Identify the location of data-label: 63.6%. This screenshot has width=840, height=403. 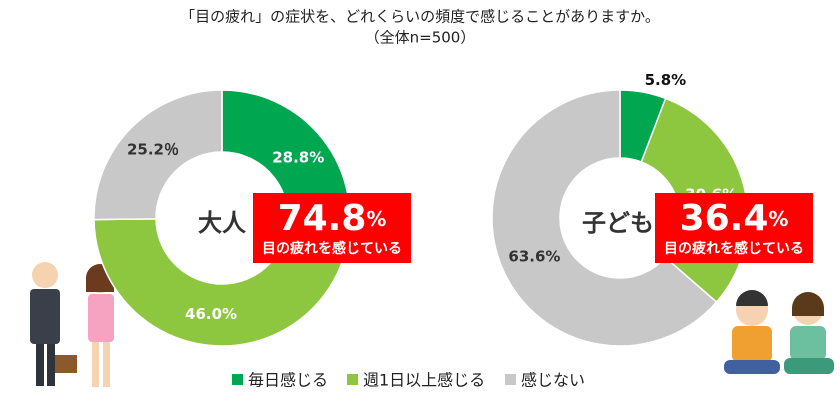
(534, 256).